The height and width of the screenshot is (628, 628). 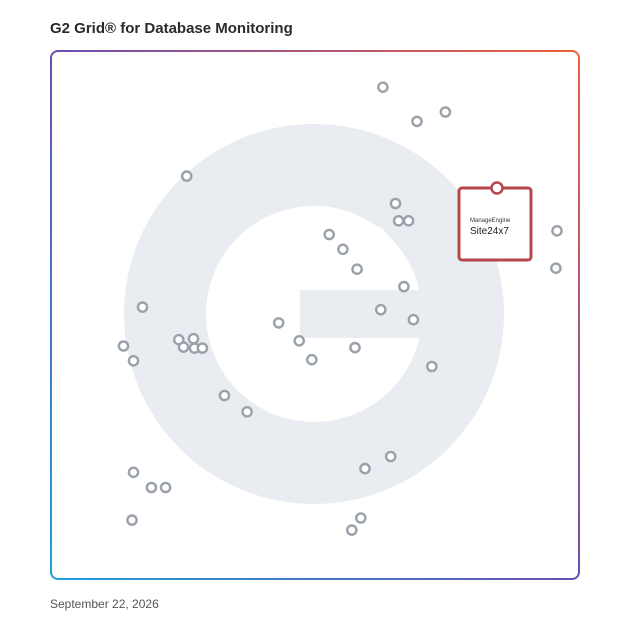 I want to click on highlight-brand-text: ManageEngine, so click(x=490, y=221).